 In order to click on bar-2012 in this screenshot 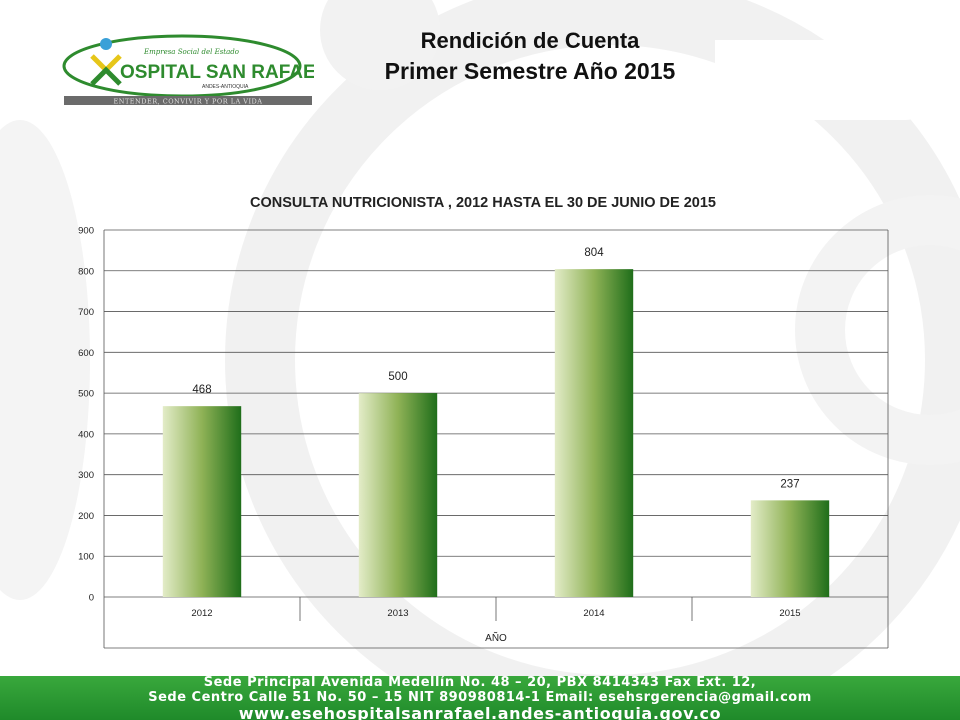, I will do `click(202, 501)`.